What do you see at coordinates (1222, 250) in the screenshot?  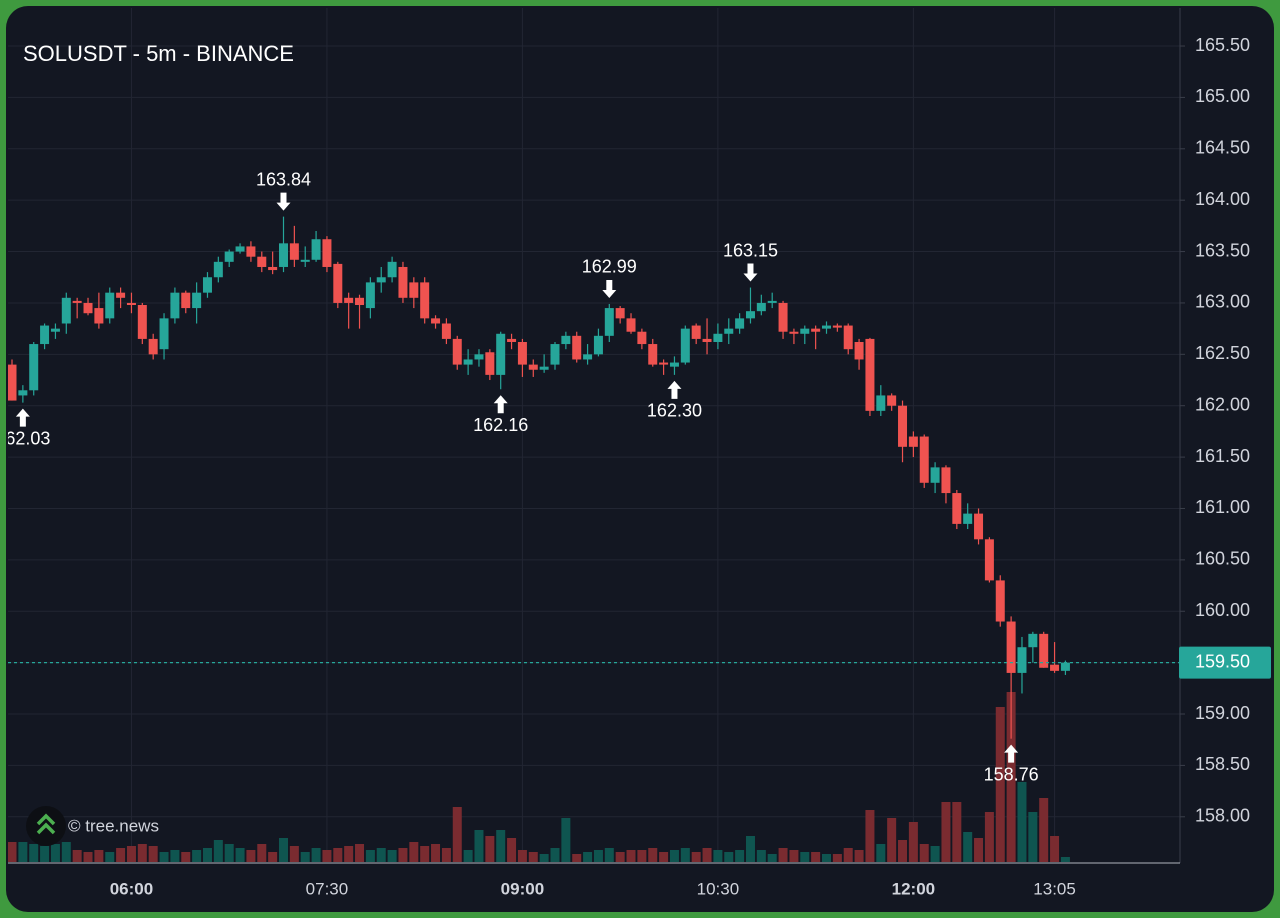 I see `y-tick-label: 163.50` at bounding box center [1222, 250].